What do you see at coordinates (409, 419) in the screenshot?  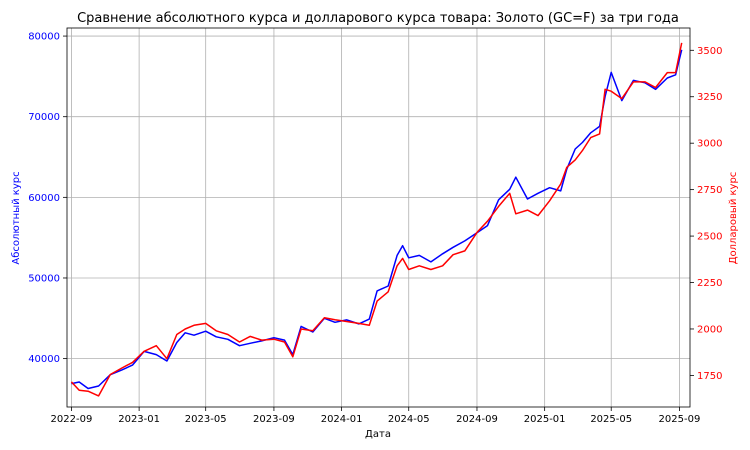 I see `x-tick-label: 2024-05` at bounding box center [409, 419].